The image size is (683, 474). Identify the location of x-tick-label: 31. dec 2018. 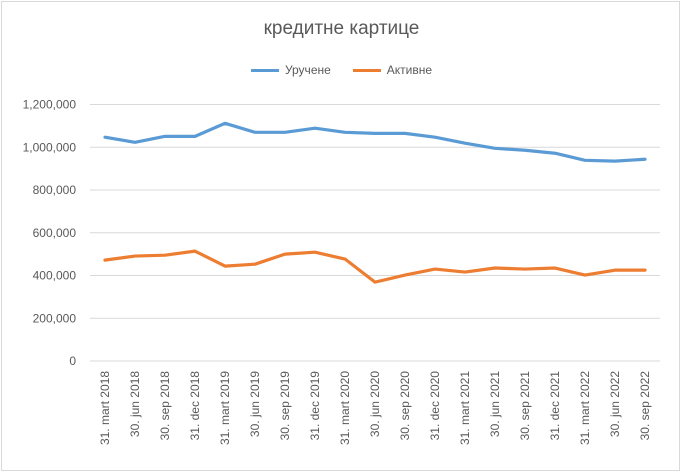
(195, 406).